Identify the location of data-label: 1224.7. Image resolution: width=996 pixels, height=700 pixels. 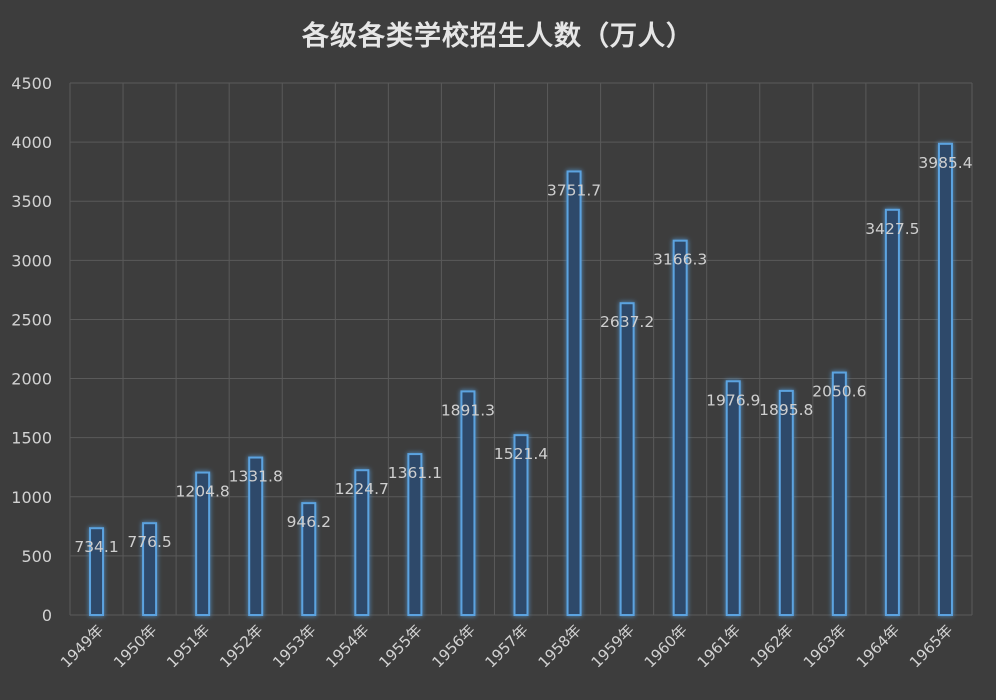
(362, 489).